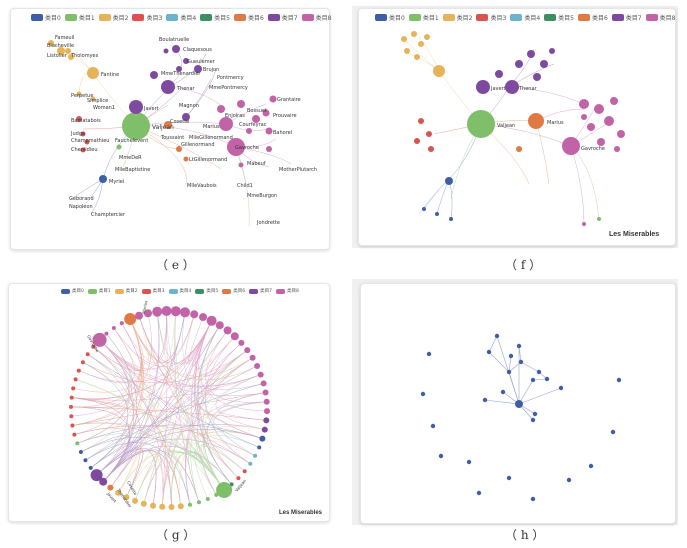 This screenshot has height=548, width=687. Describe the element at coordinates (584, 104) in the screenshot. I see `node-f-8a` at that location.